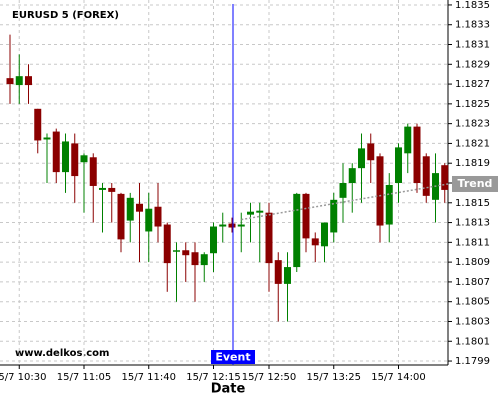 The width and height of the screenshot is (500, 400). Describe the element at coordinates (345, 202) in the screenshot. I see `trend-line` at that location.